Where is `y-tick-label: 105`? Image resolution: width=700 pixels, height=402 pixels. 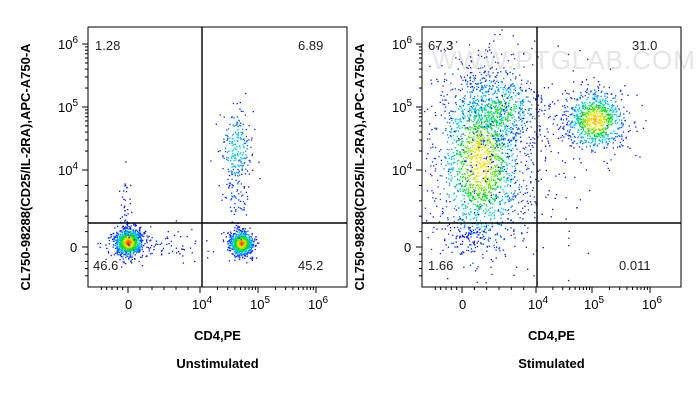
y-tick-label: 105 is located at coordinates (68, 106).